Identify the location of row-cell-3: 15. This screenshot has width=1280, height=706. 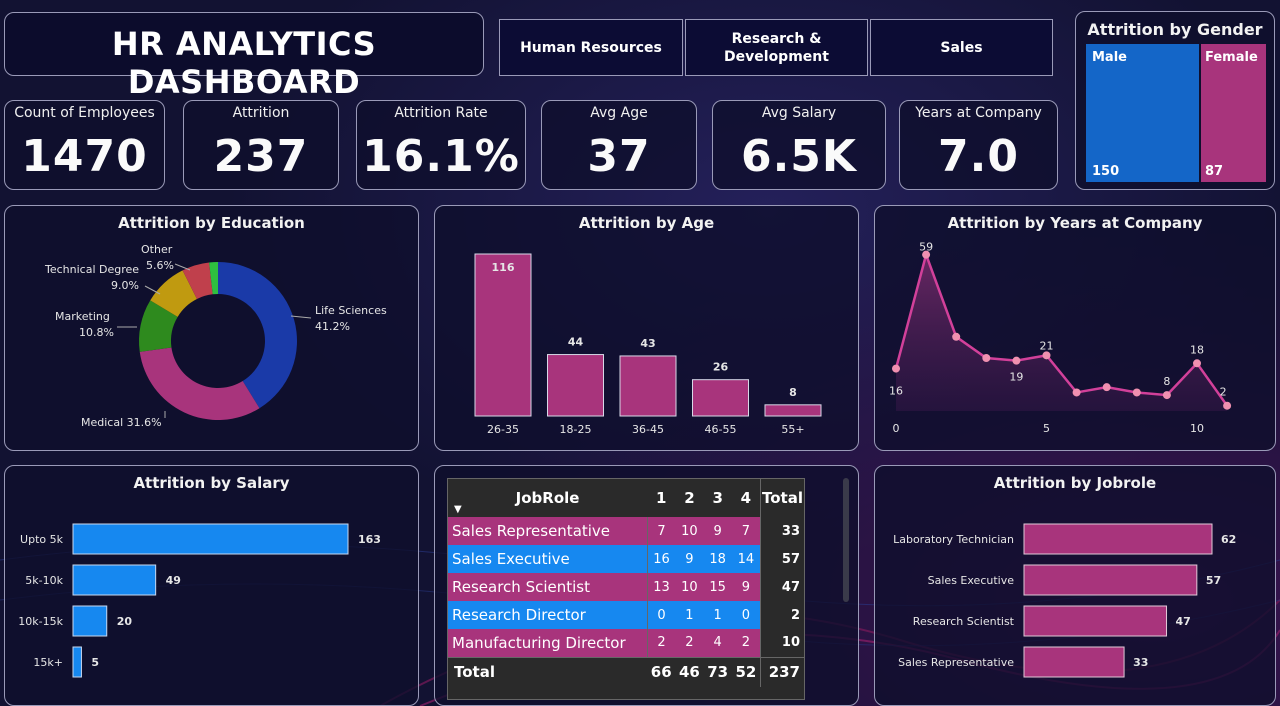
(717, 587).